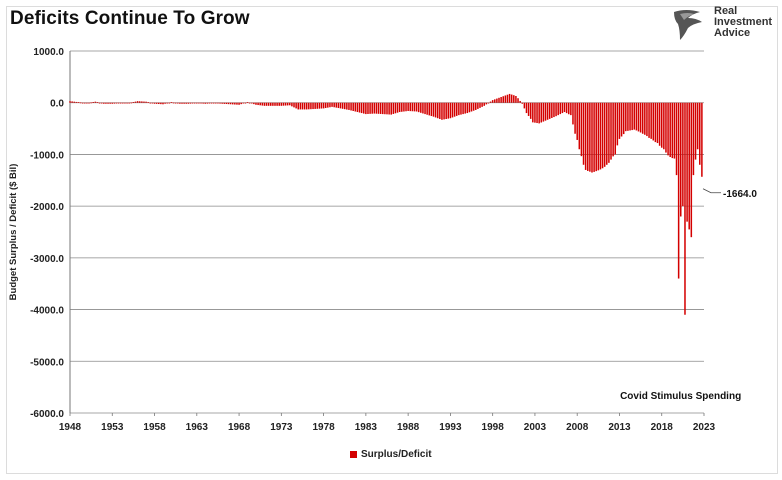 This screenshot has width=782, height=480. I want to click on legend-label: Surplus/Deficit, so click(396, 454).